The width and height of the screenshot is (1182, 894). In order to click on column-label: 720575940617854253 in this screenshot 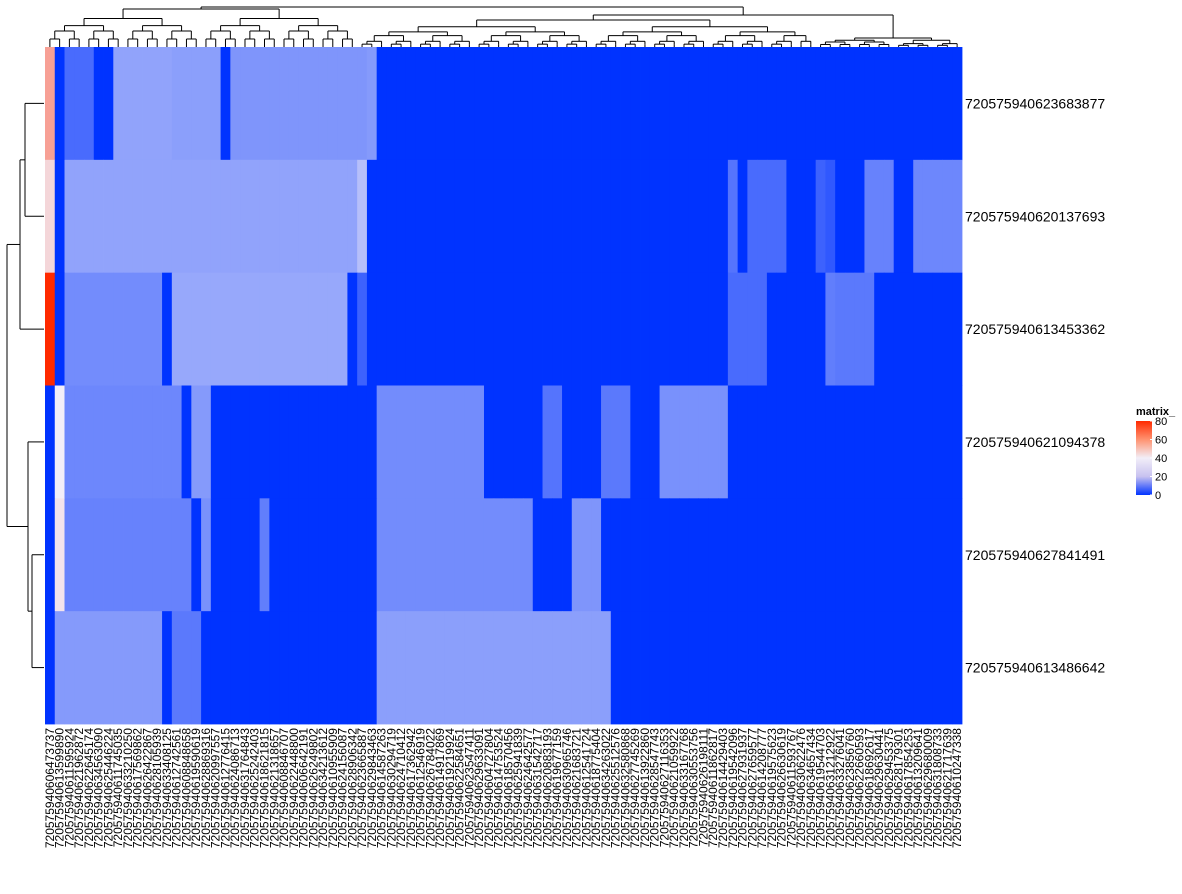, I will do `click(908, 788)`.